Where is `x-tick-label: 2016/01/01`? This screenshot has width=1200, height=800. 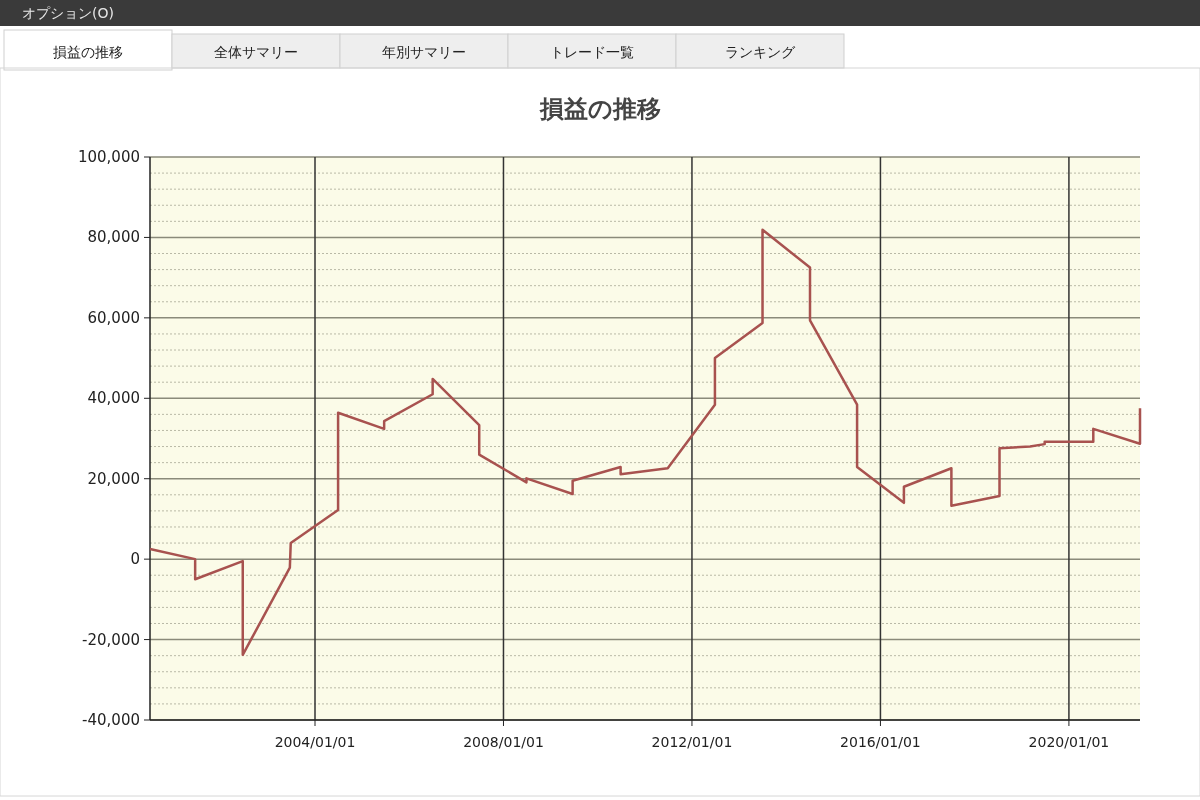 x-tick-label: 2016/01/01 is located at coordinates (880, 742).